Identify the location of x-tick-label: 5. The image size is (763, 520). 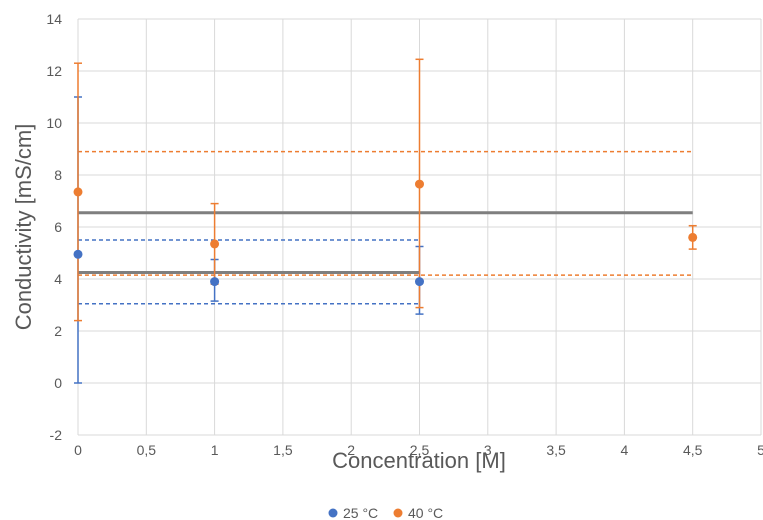
(760, 450).